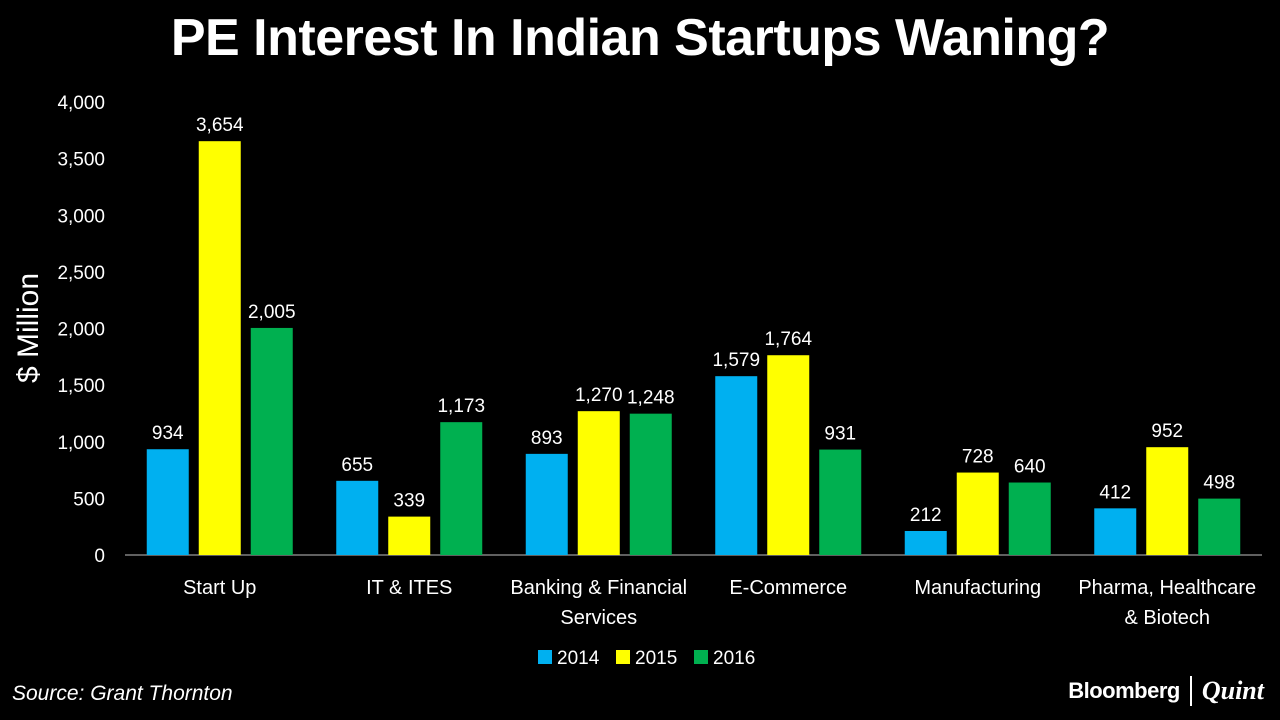 The width and height of the screenshot is (1280, 720). Describe the element at coordinates (640, 38) in the screenshot. I see `page-title: PE Interest In Indian Startups Waning?` at that location.